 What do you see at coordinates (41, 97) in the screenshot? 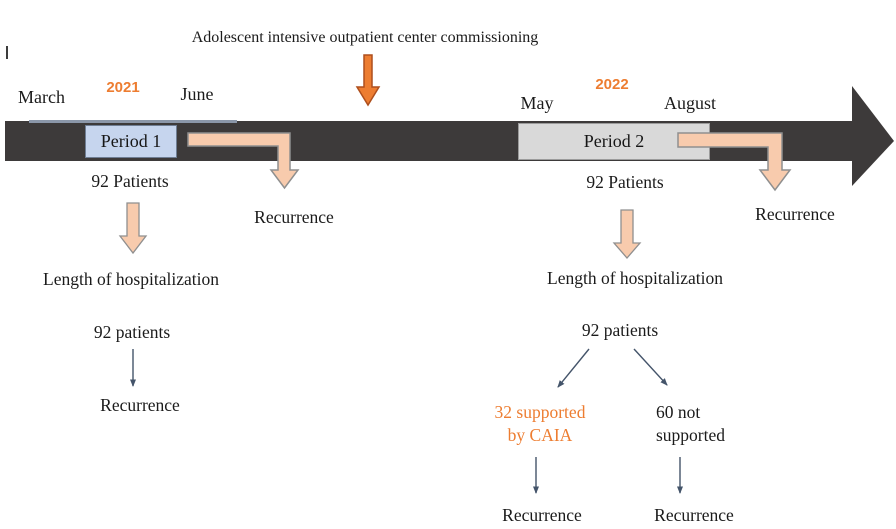
I see `period1-start-month-label: March` at bounding box center [41, 97].